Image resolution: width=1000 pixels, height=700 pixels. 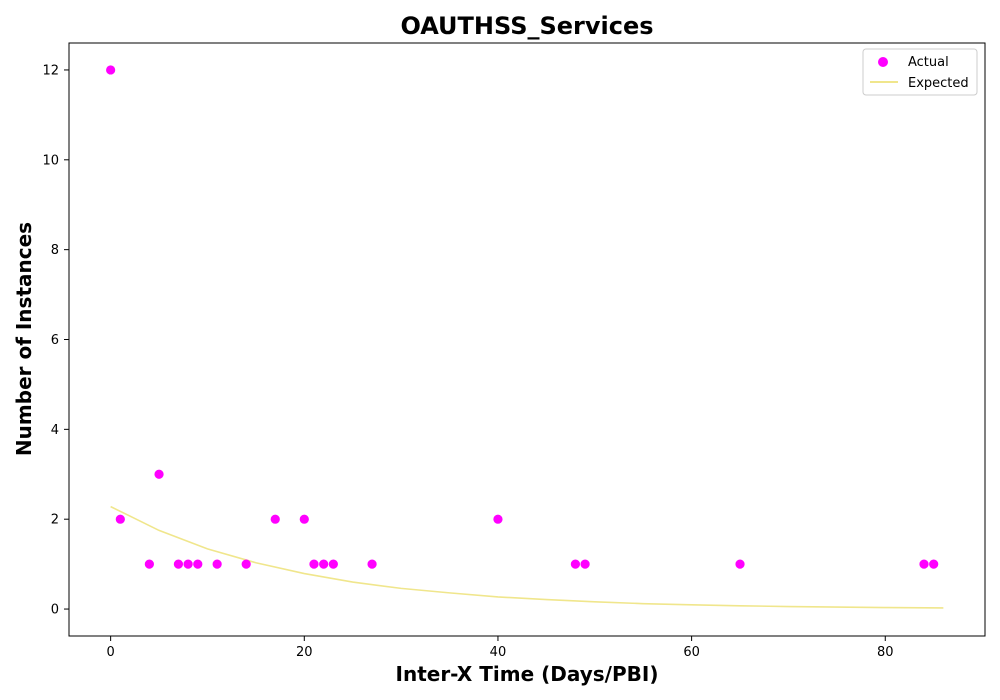 I want to click on x-tick-label: 40, so click(x=498, y=652).